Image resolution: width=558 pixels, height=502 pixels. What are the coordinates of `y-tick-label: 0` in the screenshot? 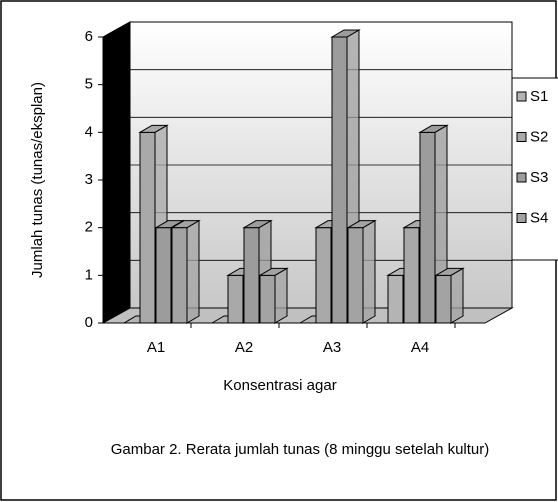 It's located at (89, 322).